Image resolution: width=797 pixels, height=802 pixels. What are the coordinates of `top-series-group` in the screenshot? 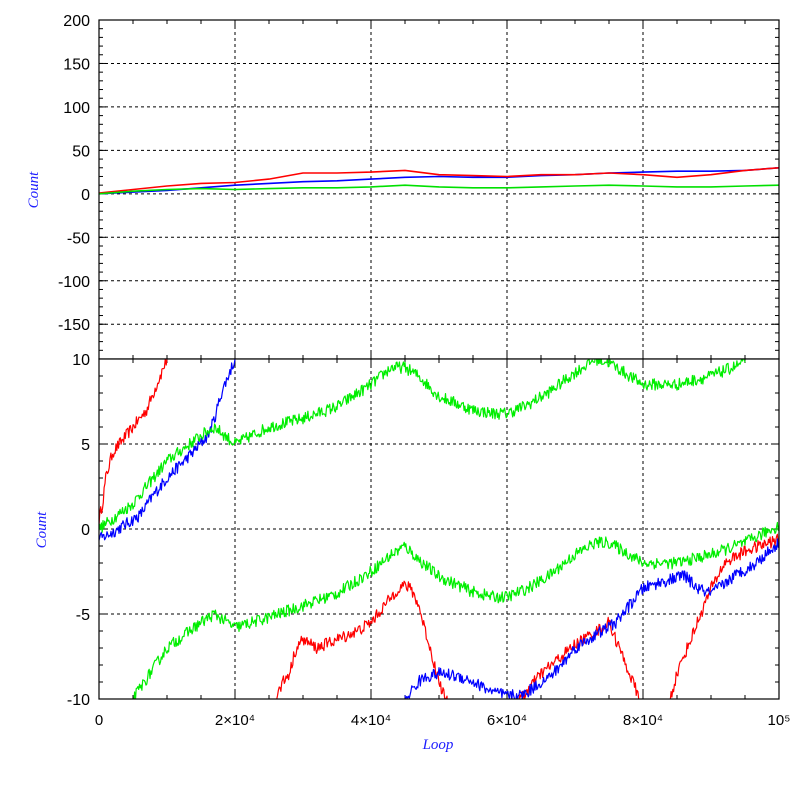 It's located at (439, 181).